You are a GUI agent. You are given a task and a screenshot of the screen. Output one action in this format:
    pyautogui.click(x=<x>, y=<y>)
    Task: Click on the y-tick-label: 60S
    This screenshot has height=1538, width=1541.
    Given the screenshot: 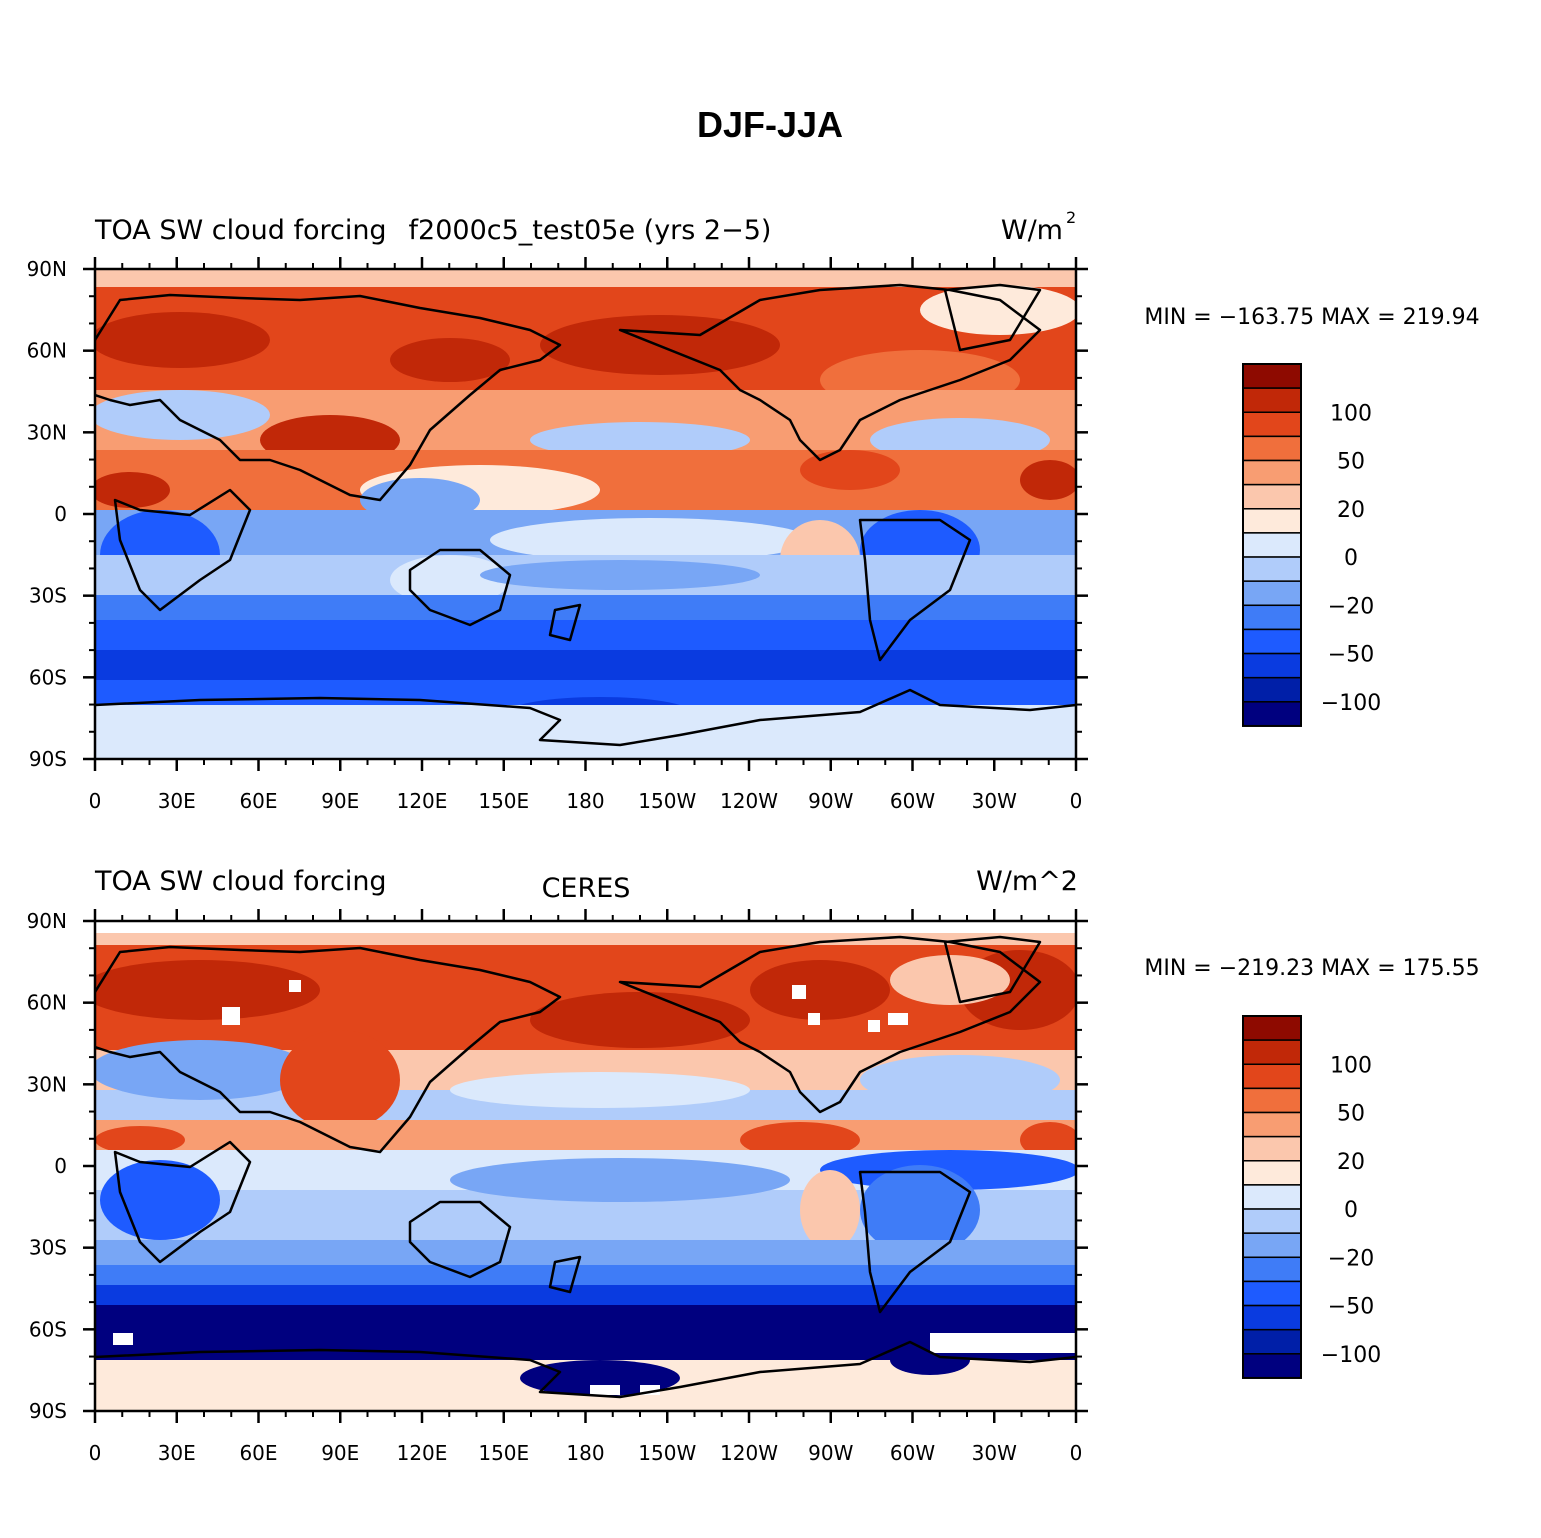 What is the action you would take?
    pyautogui.click(x=48, y=1329)
    